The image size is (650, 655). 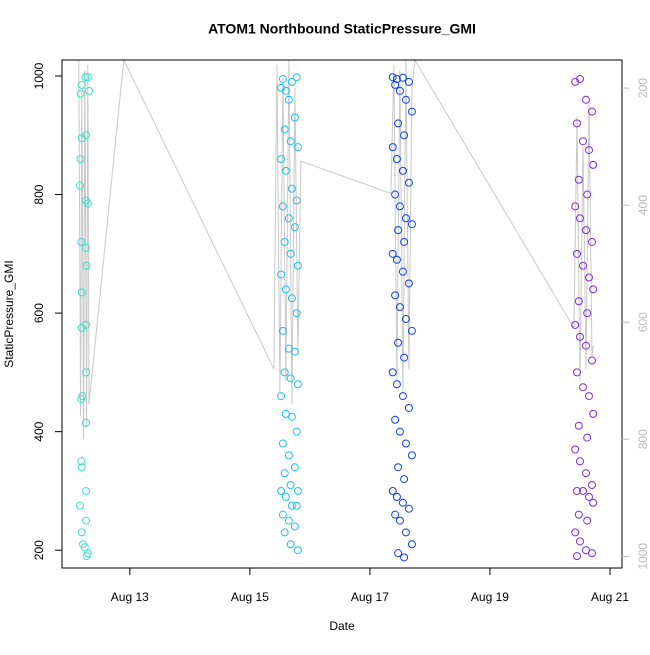 I want to click on y2-tick-label: 200, so click(x=643, y=88).